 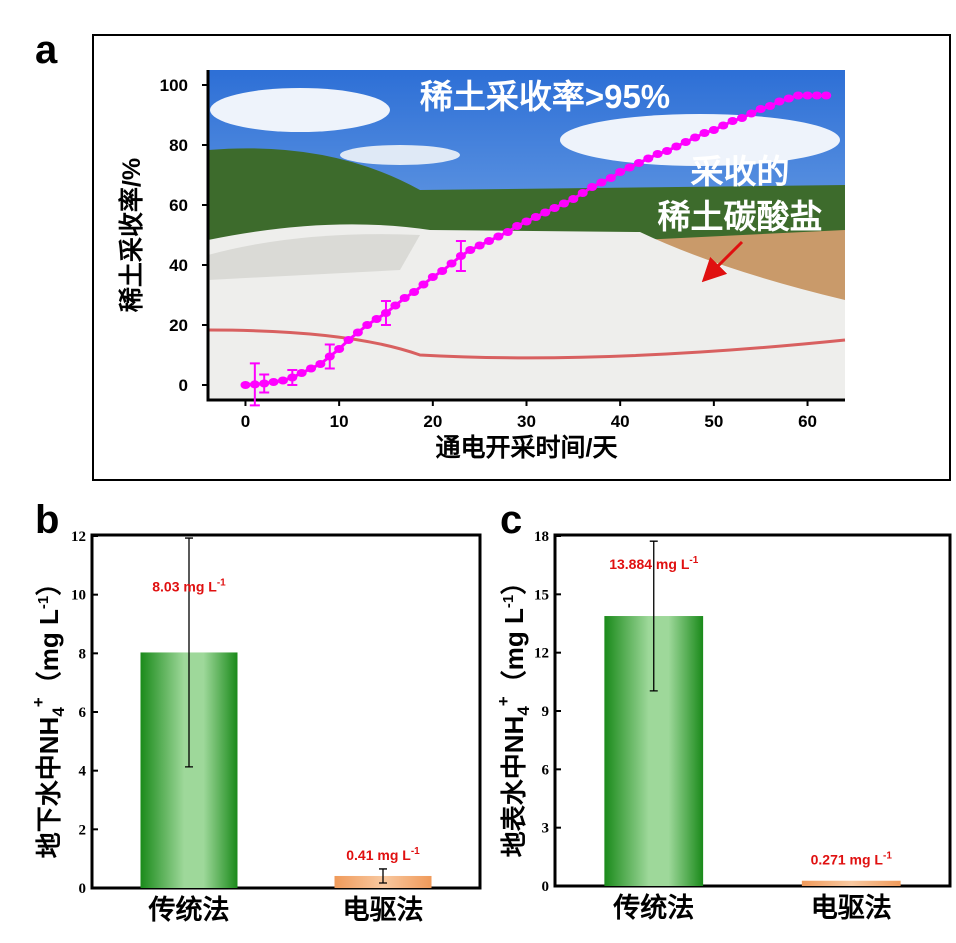 I want to click on y-axis-label: 稀土采收率/%, so click(x=131, y=235).